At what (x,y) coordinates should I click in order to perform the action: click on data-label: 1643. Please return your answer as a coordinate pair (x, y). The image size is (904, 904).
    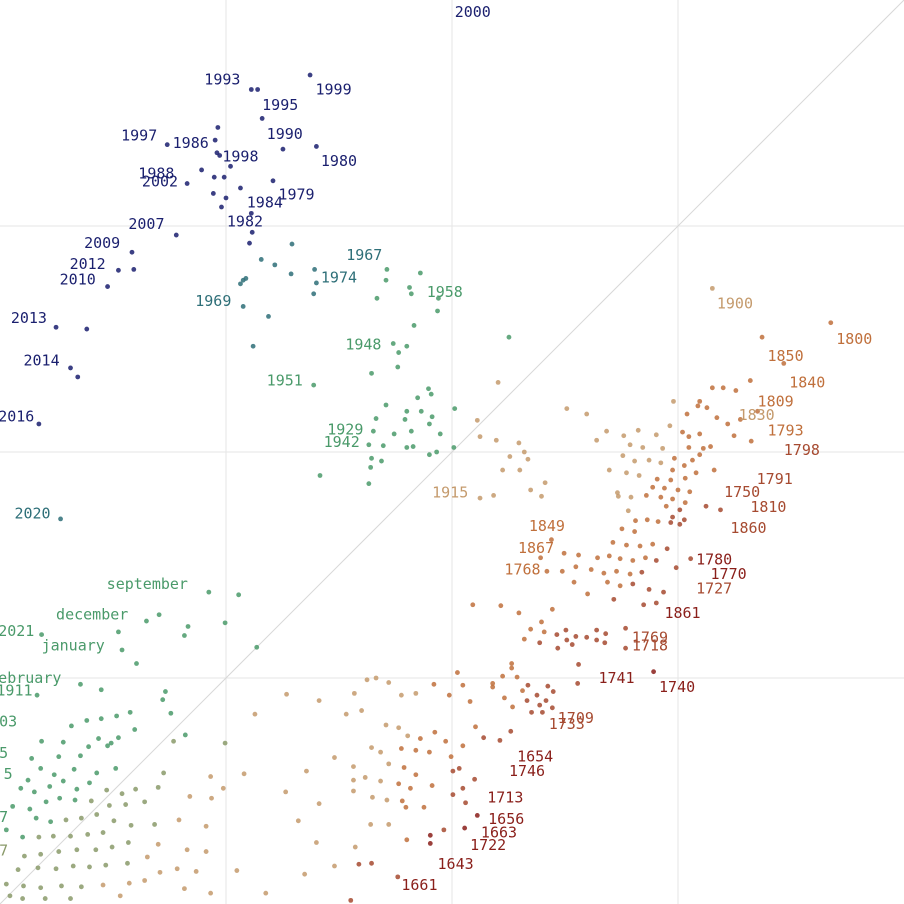
    Looking at the image, I should click on (456, 864).